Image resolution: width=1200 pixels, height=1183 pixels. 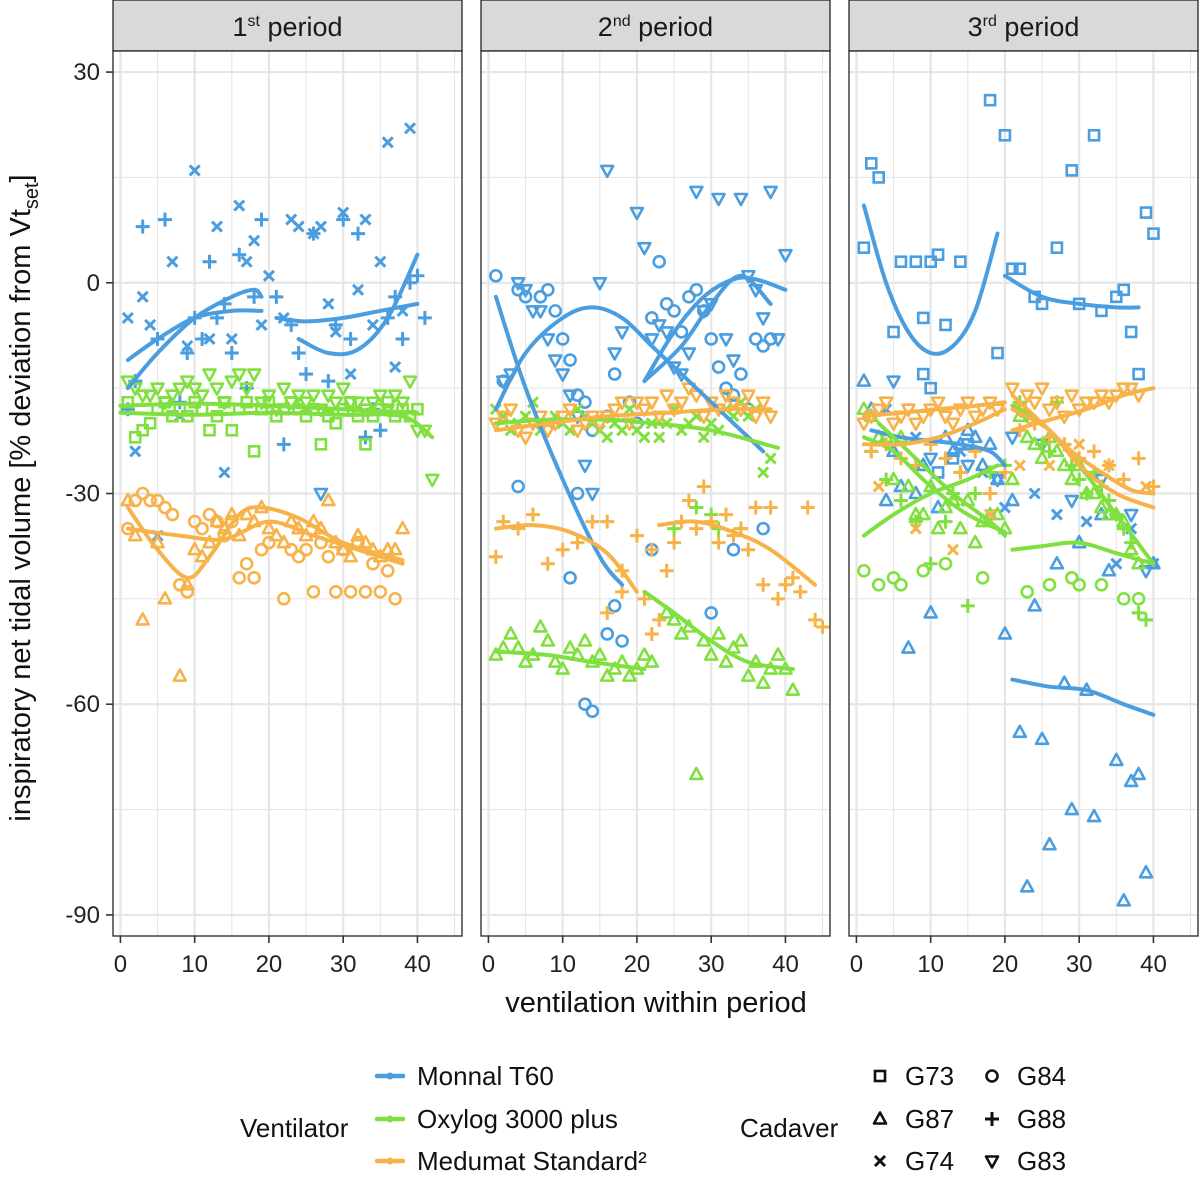 I want to click on legend-title-cadaver: Cadaver, so click(x=789, y=1128).